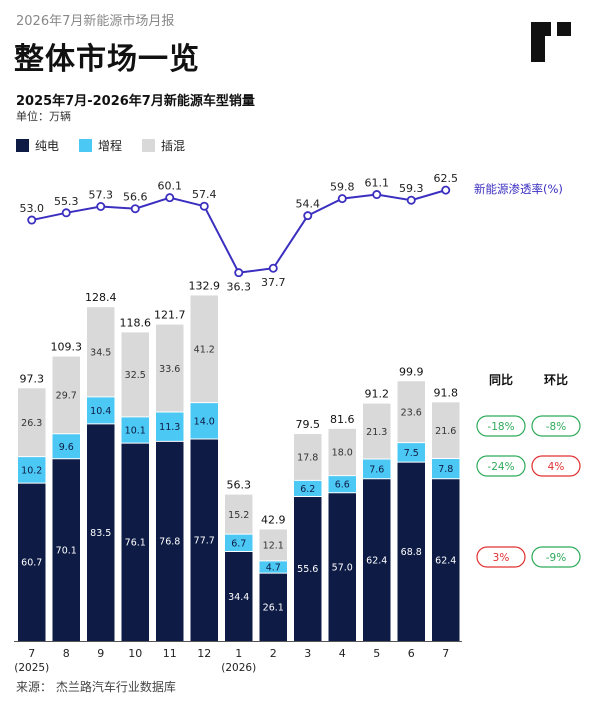  What do you see at coordinates (31, 668) in the screenshot?
I see `year-label-0: (2025)` at bounding box center [31, 668].